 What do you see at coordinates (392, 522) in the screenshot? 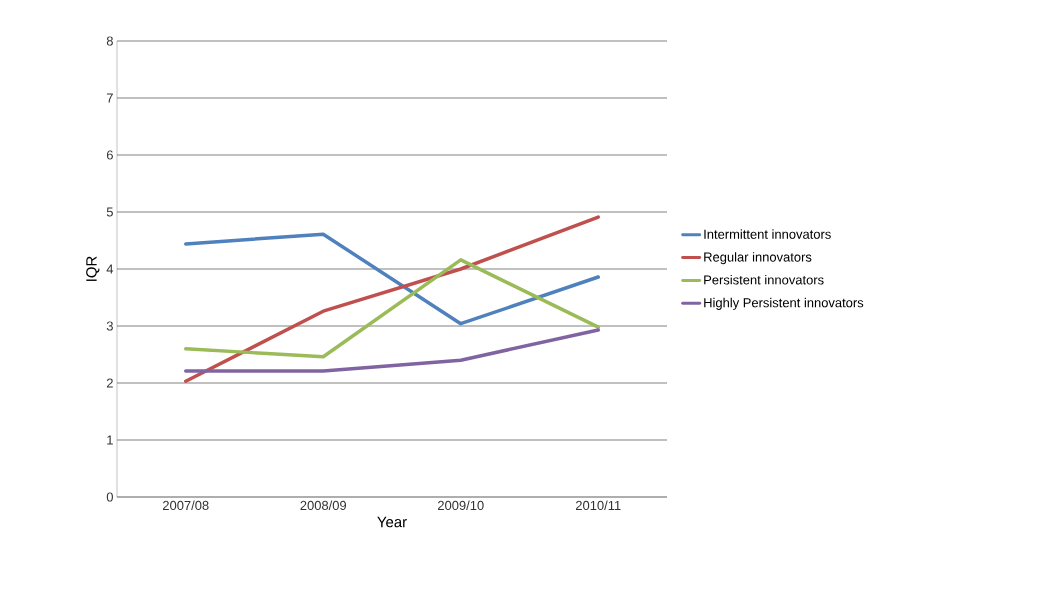
I see `x-axis-title: Year` at bounding box center [392, 522].